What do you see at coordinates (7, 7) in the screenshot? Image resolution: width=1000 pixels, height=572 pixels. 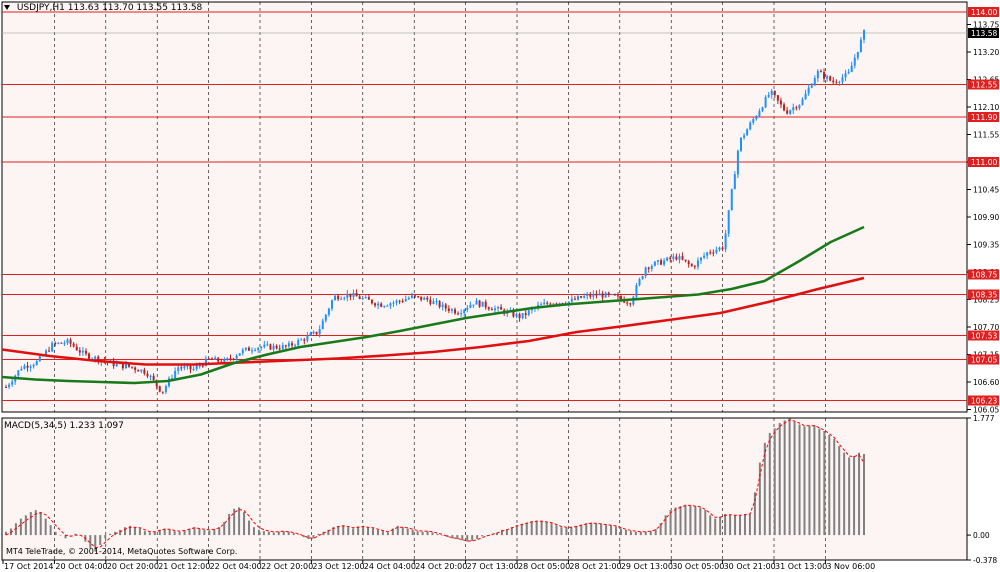 I see `chevron-down-icon` at bounding box center [7, 7].